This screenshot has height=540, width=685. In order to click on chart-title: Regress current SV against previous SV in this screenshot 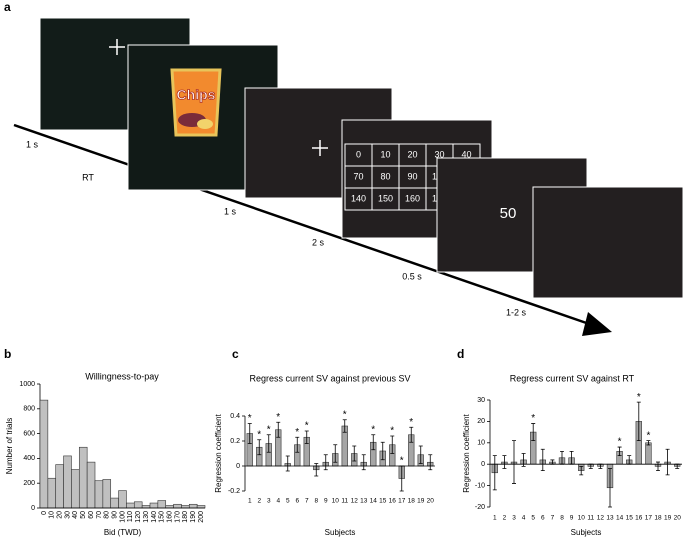, I will do `click(329, 378)`.